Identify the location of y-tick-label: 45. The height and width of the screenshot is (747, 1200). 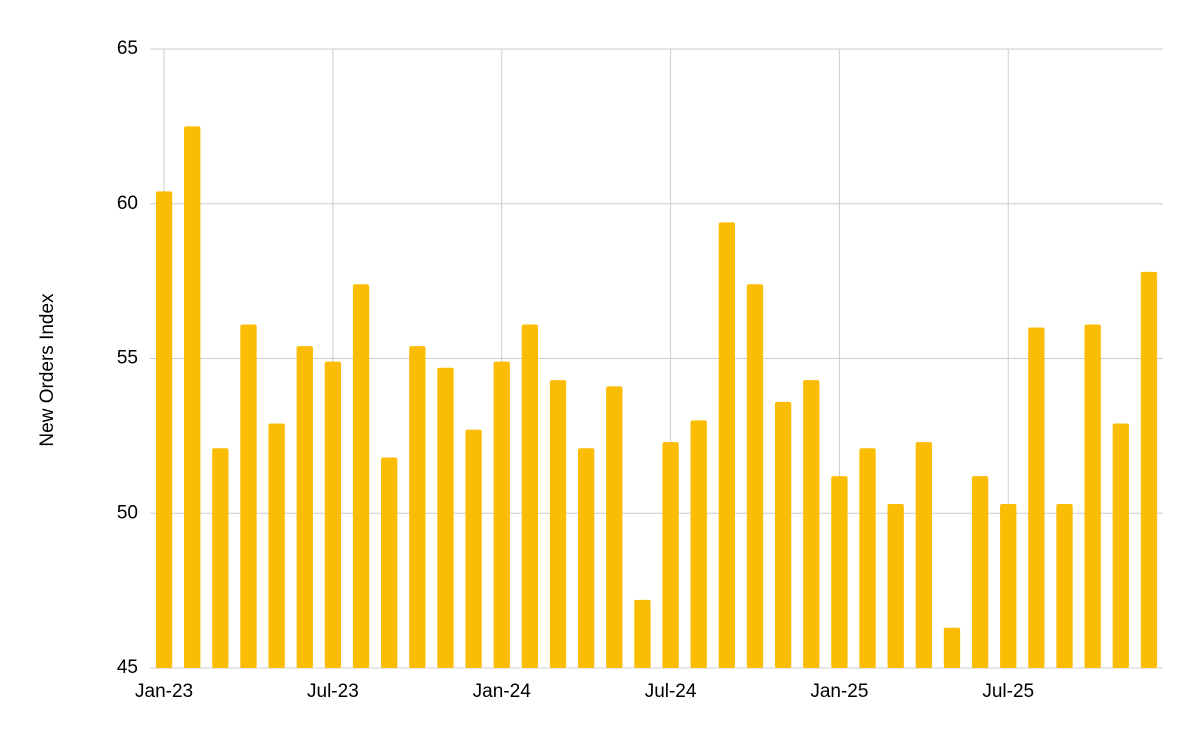
(127, 667).